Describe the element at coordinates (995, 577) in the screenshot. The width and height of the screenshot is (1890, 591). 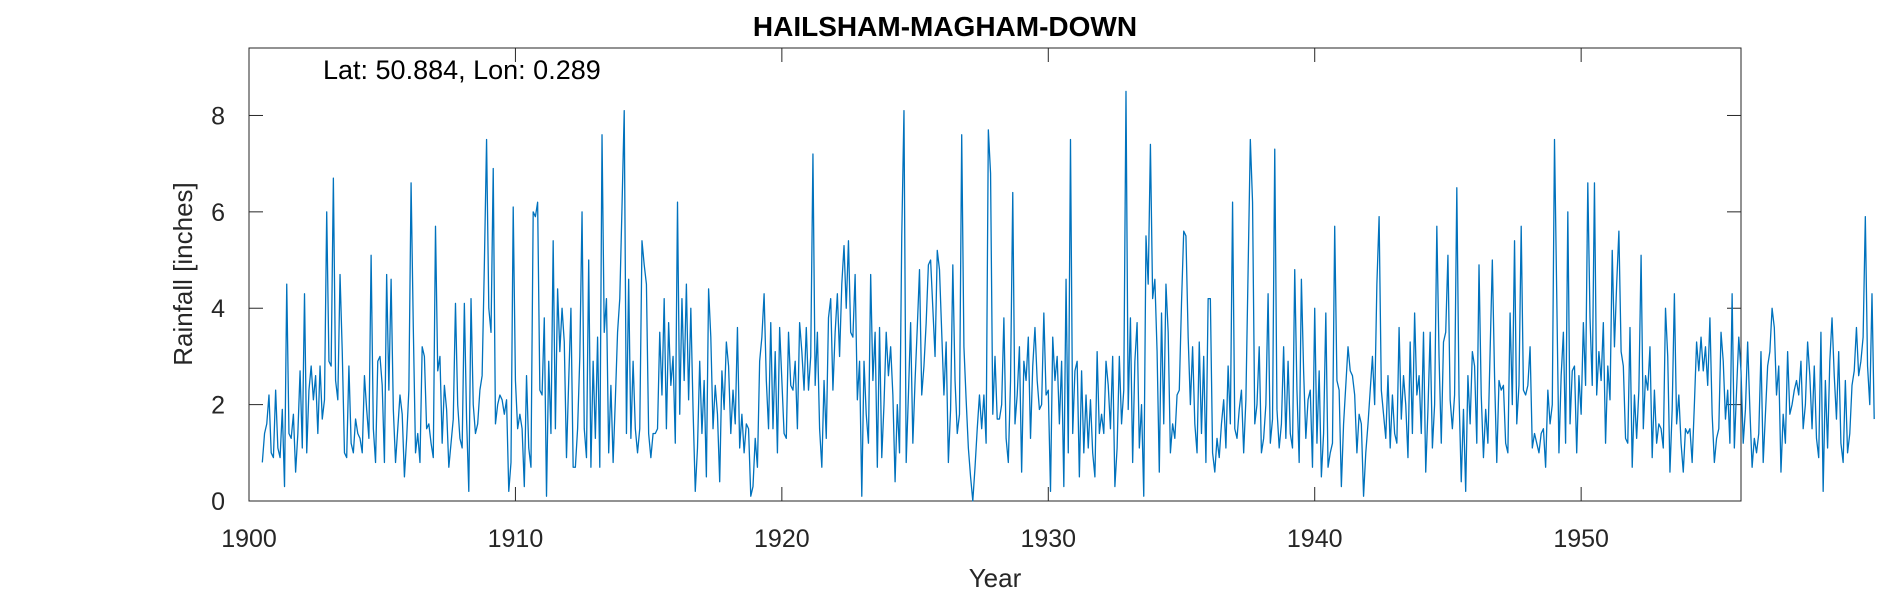
I see `x-axis-label: Year` at that location.